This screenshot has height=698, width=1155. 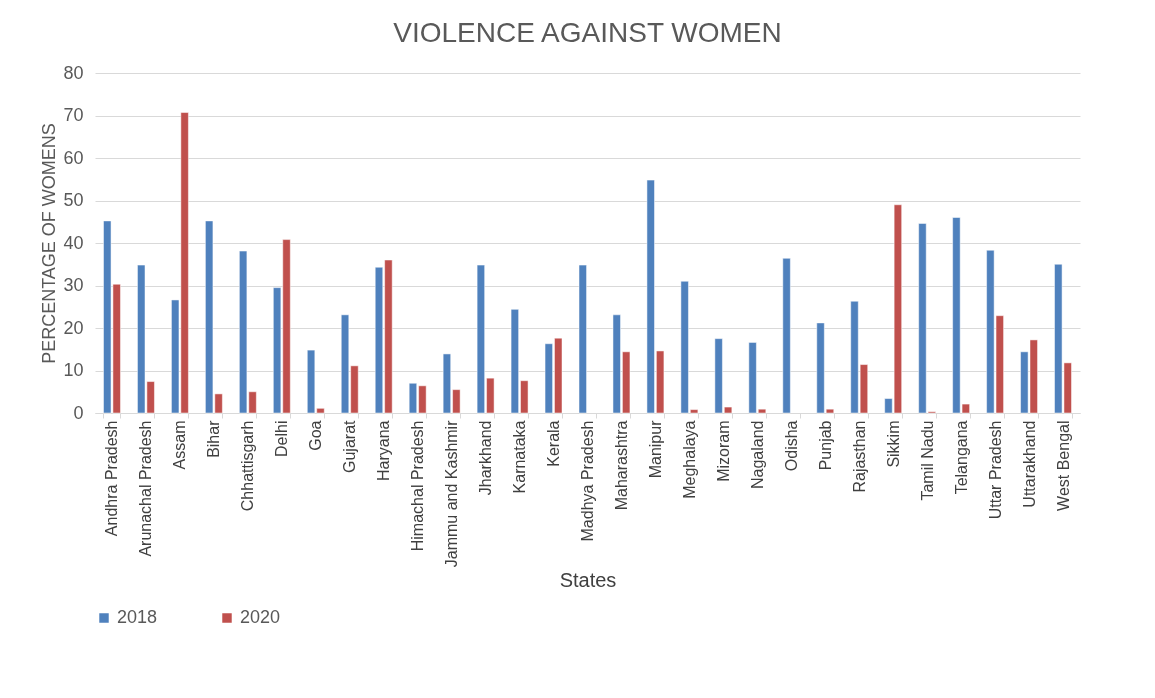 I want to click on y-tick-label: 60, so click(x=73, y=157).